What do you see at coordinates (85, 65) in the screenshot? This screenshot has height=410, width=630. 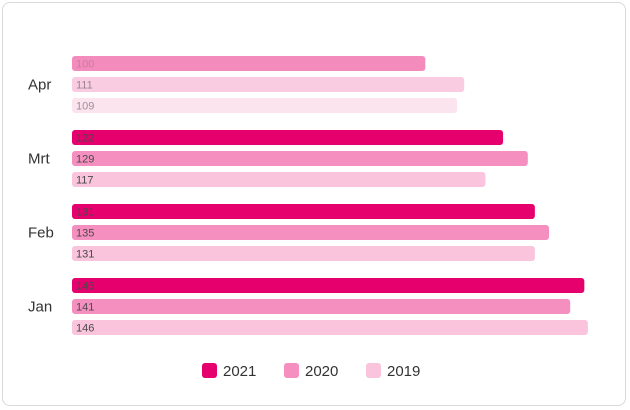 I see `value-label-apr-2021: 100` at bounding box center [85, 65].